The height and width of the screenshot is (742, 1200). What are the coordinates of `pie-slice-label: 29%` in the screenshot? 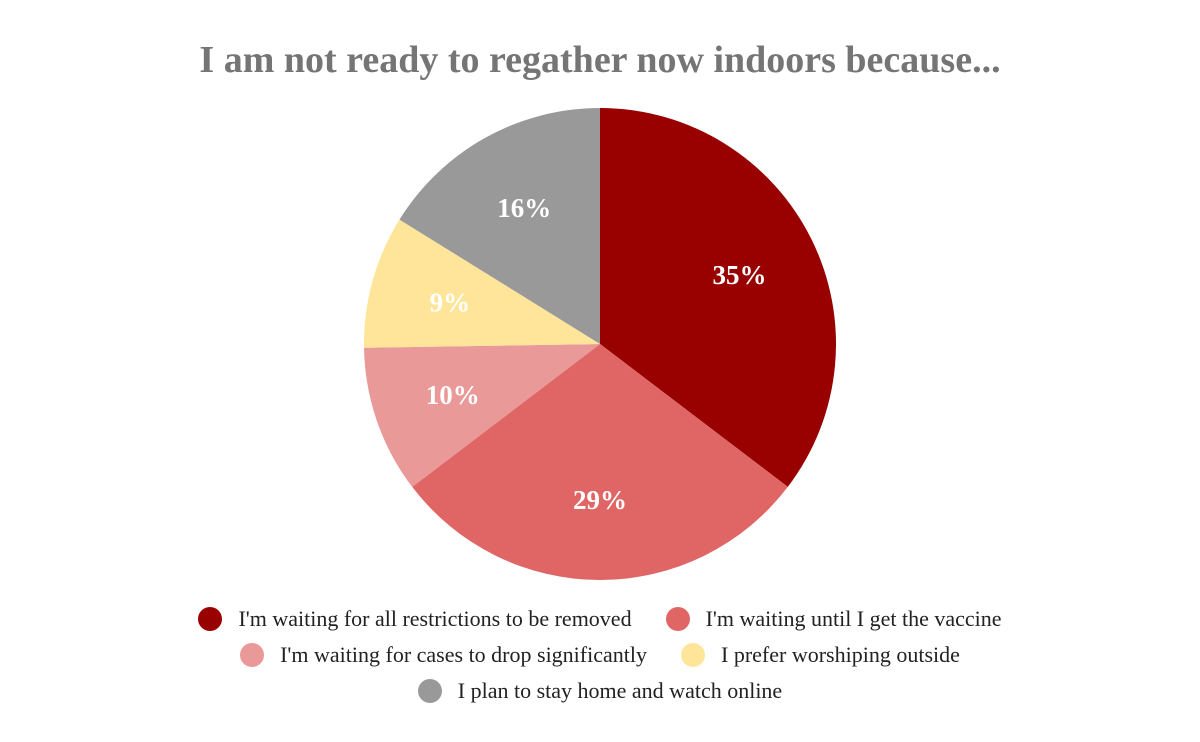 It's located at (600, 500).